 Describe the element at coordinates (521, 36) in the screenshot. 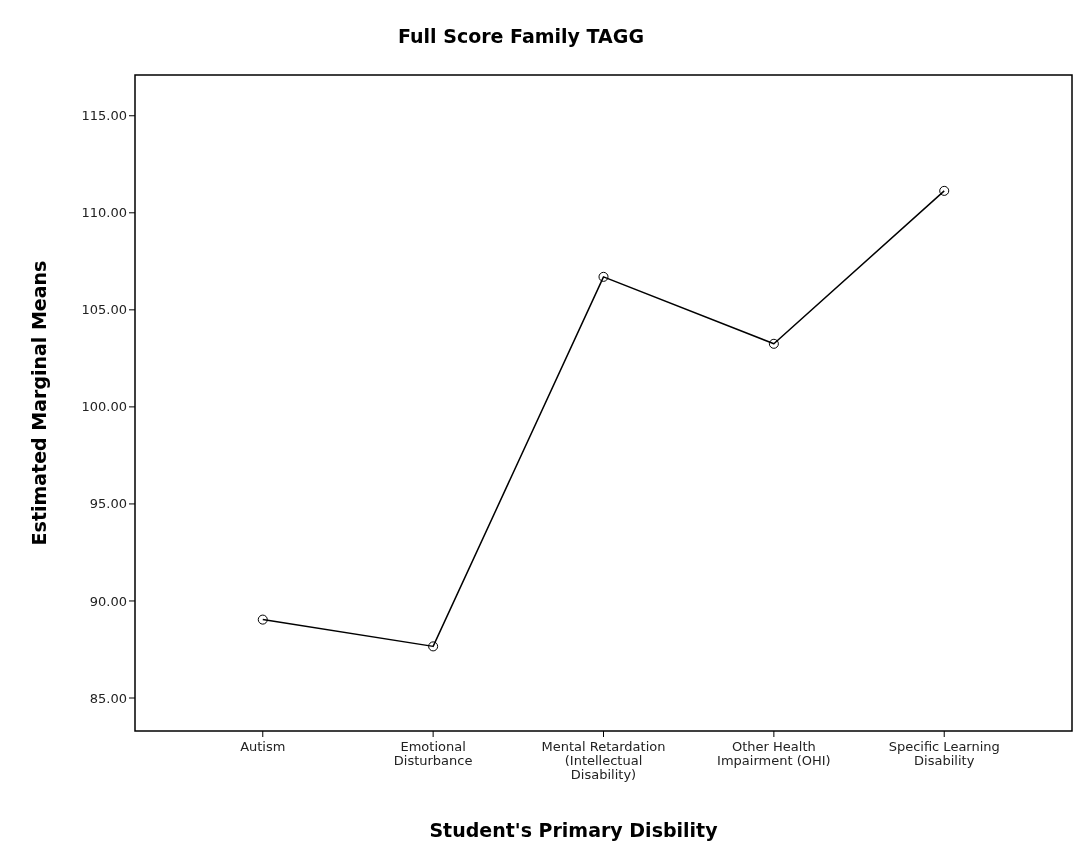

I see `chart-title: Full Score Family TAGG` at that location.